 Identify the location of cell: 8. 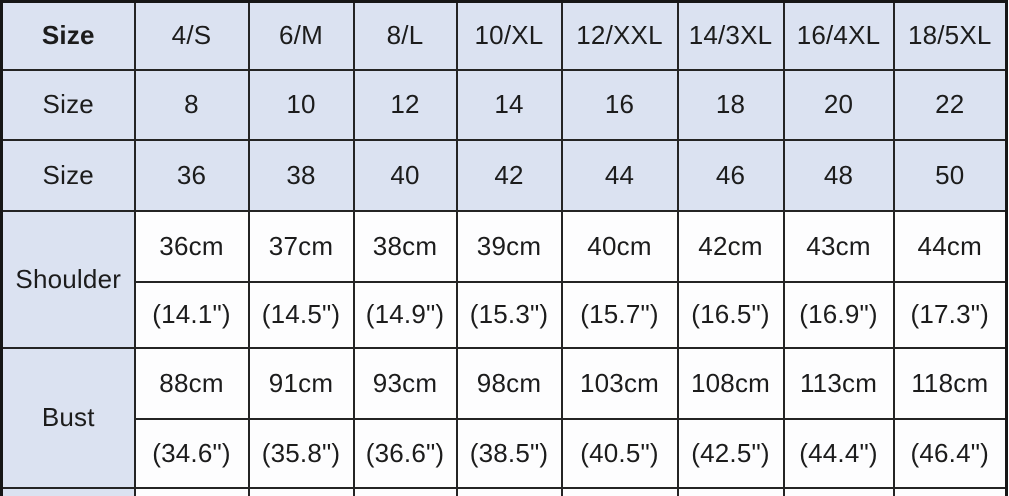
(191, 104).